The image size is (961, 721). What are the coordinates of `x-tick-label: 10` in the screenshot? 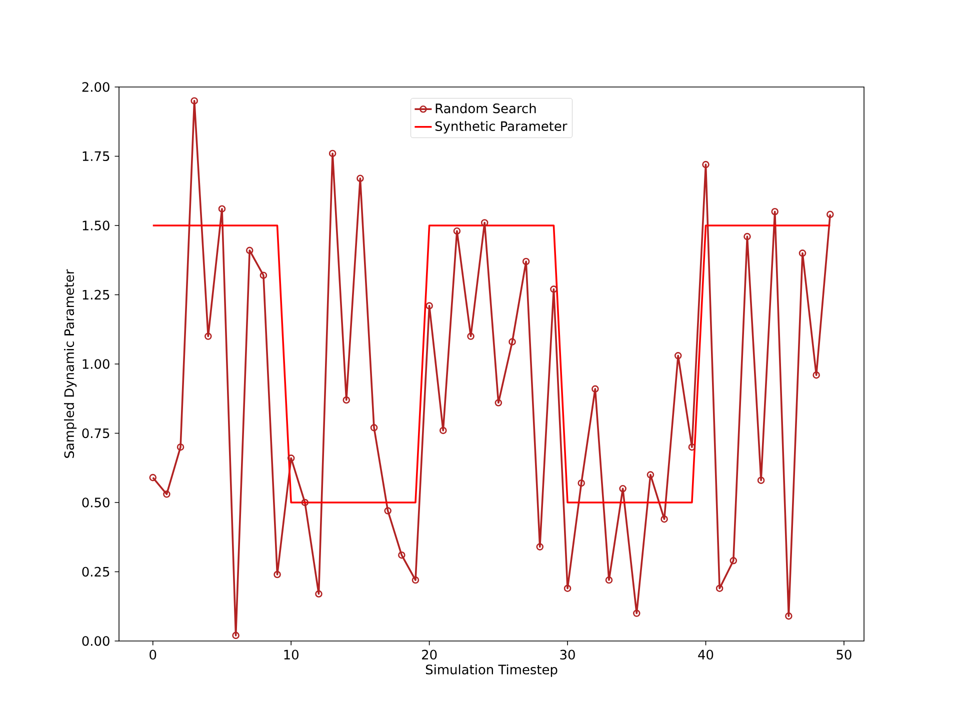 It's located at (291, 655).